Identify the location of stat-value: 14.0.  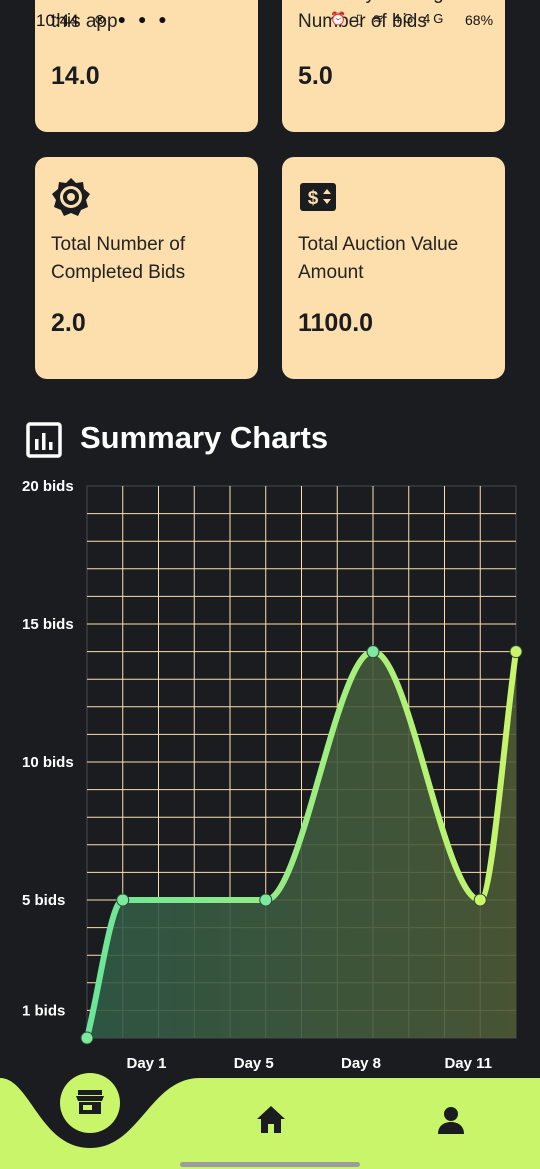
(75, 76).